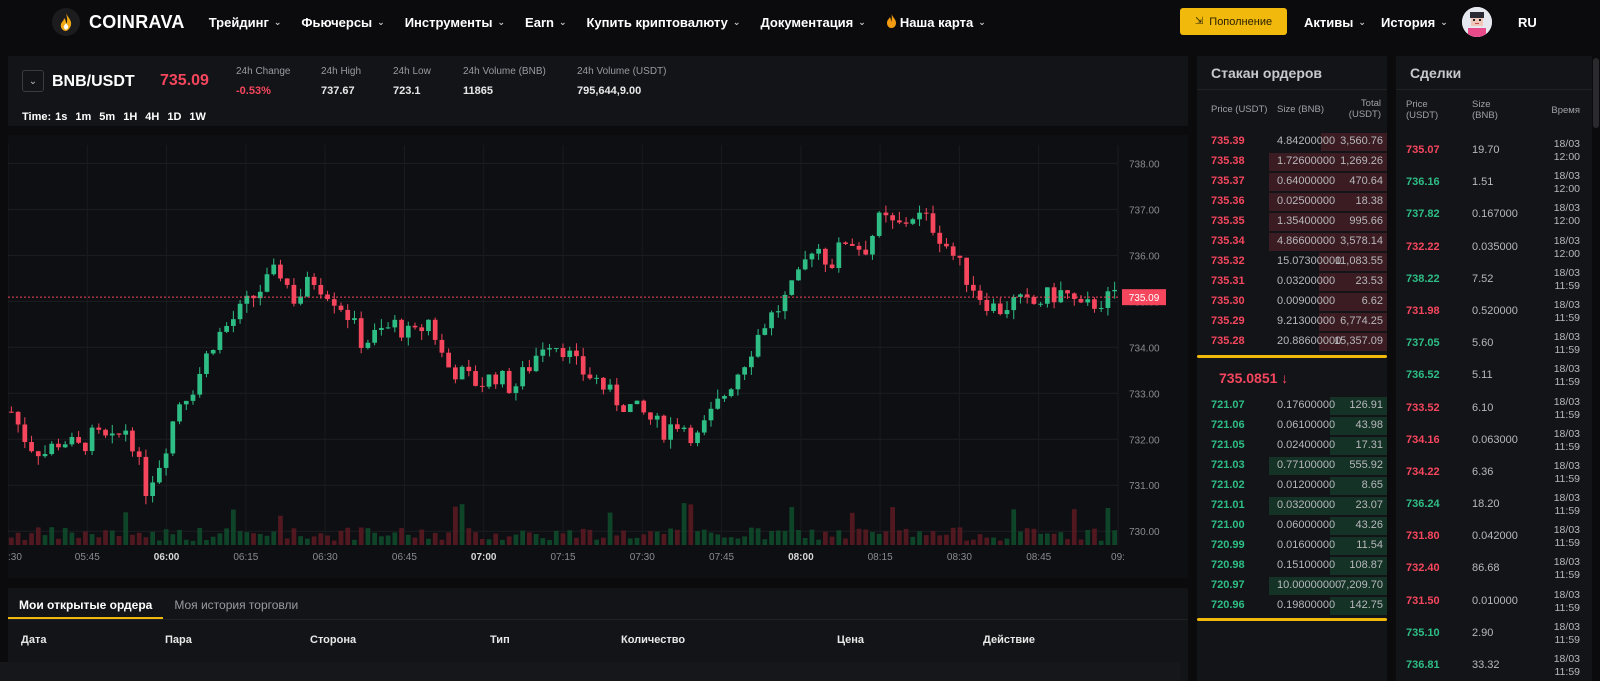 The width and height of the screenshot is (1600, 681). I want to click on interval-option: 5m, so click(107, 117).